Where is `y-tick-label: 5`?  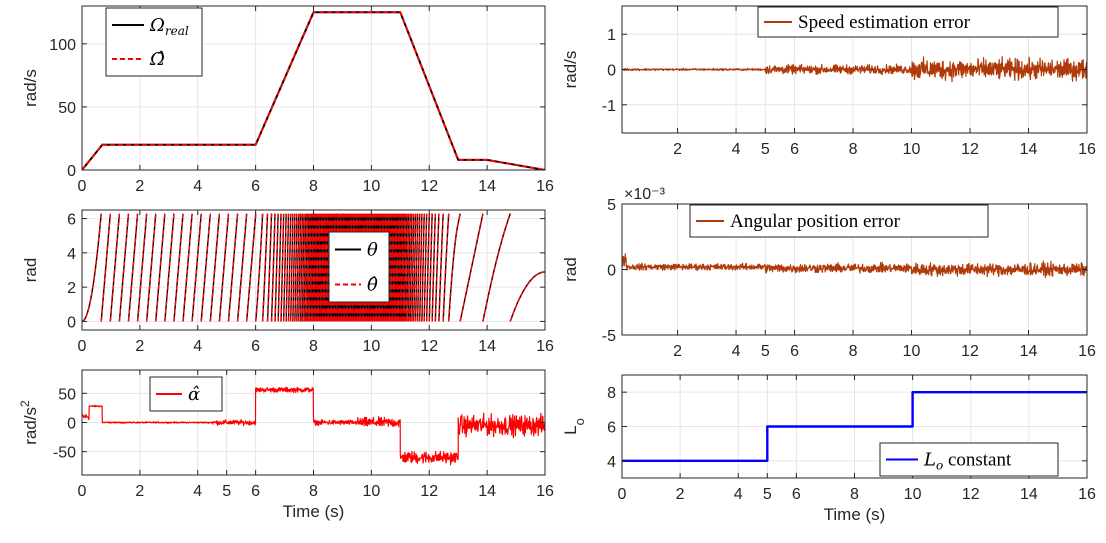
y-tick-label: 5 is located at coordinates (611, 205).